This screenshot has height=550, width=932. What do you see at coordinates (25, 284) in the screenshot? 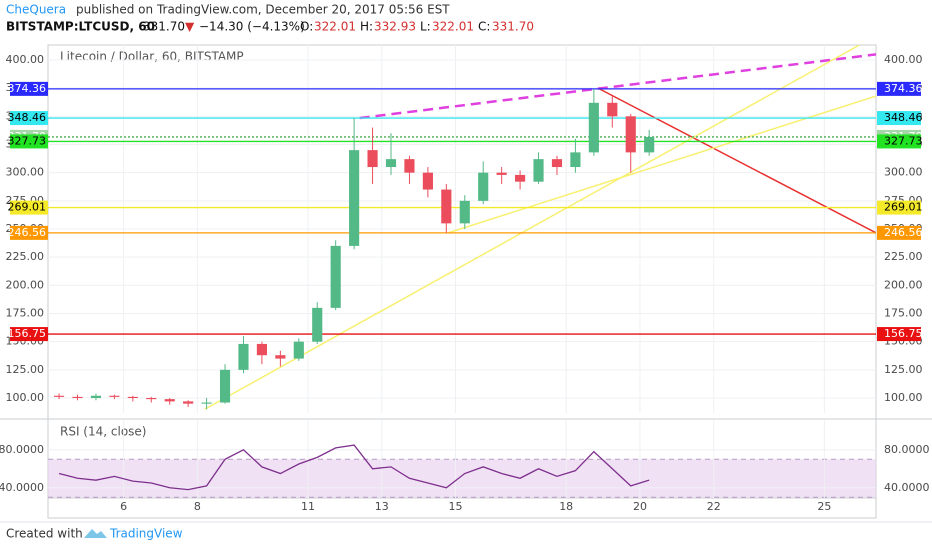
I see `y-tick-label-left: 200.00` at bounding box center [25, 284].